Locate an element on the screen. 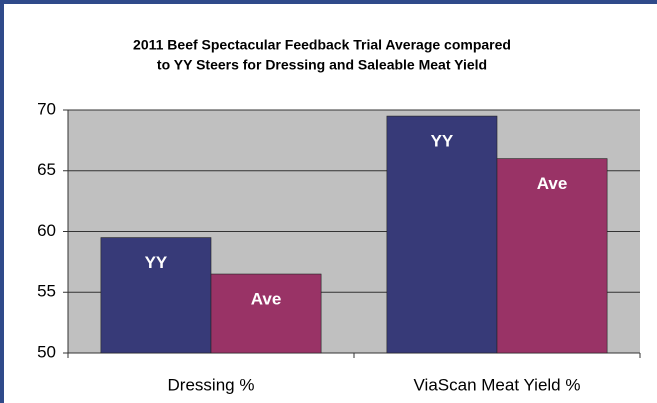 This screenshot has height=403, width=657. y-tick-label: 50 is located at coordinates (46, 351).